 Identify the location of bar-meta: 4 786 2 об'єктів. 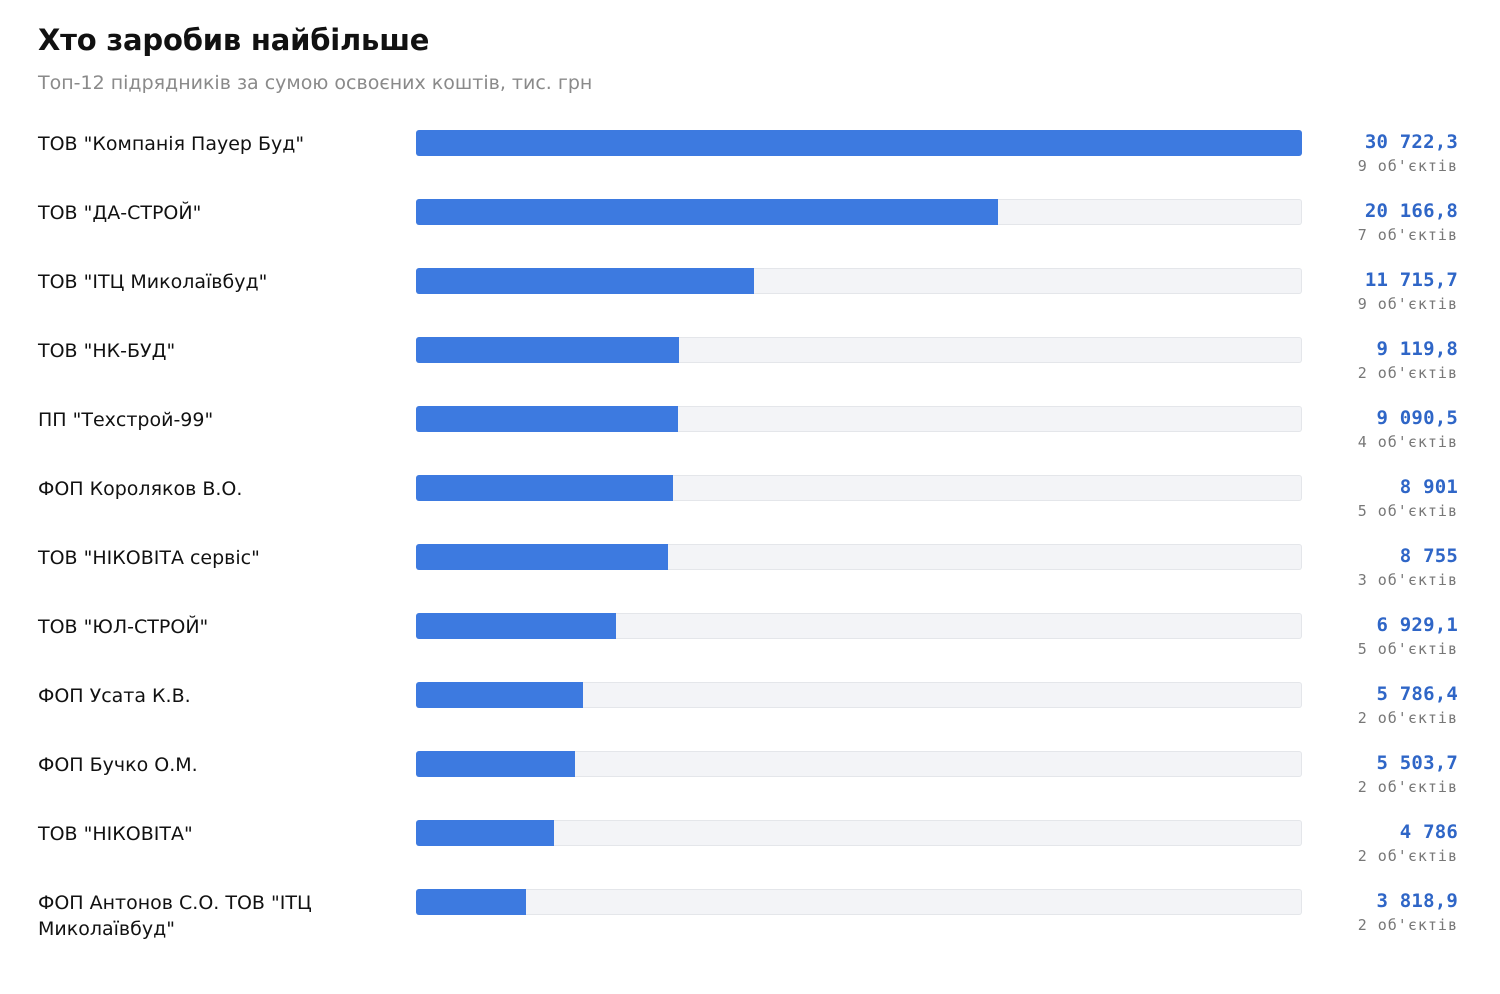
(1373, 842).